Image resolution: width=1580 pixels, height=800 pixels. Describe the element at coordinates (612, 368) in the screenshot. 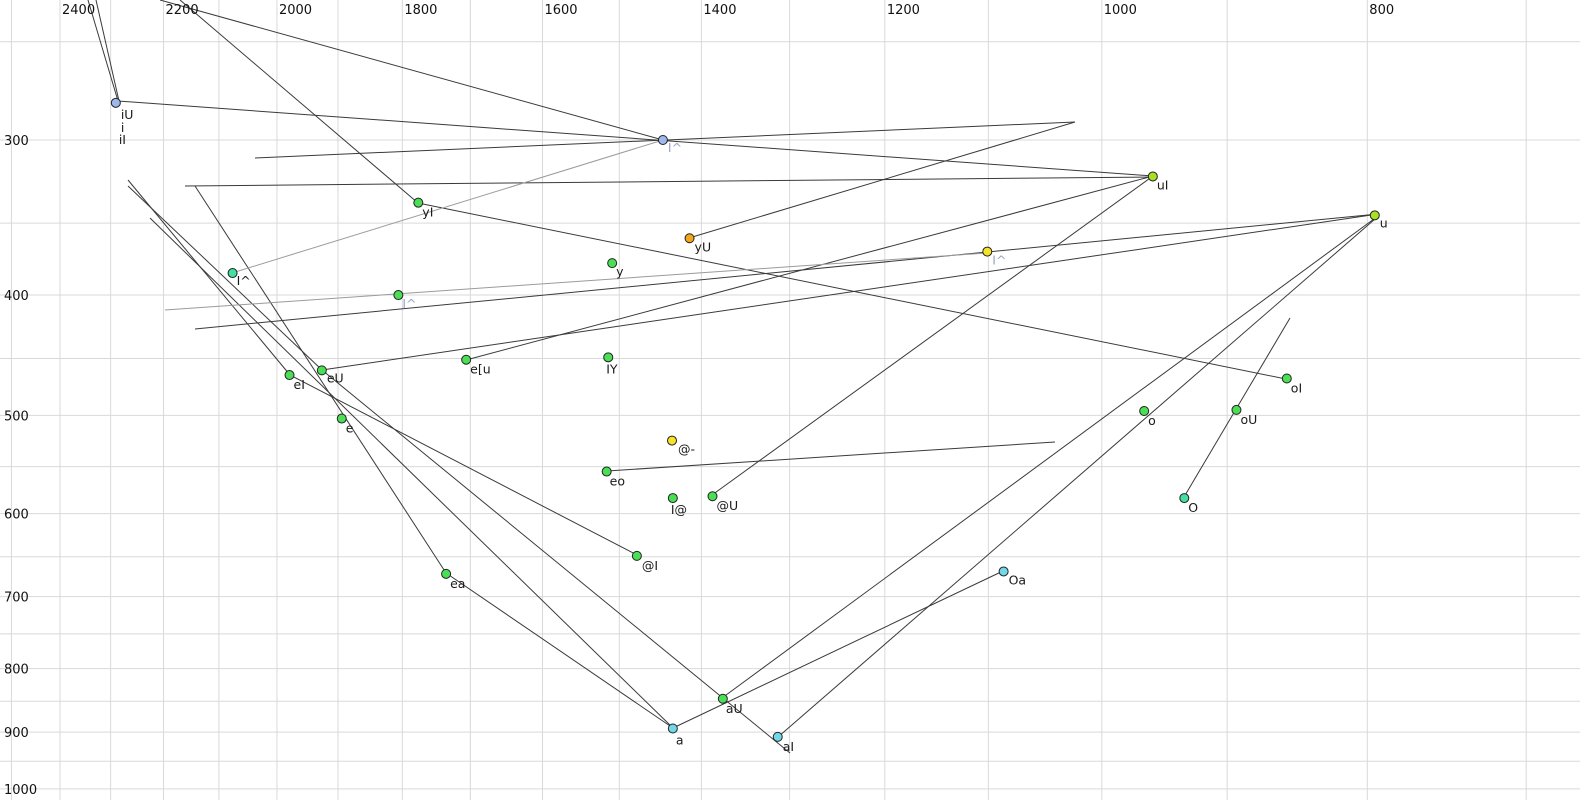

I see `vowel-label: IY` at that location.